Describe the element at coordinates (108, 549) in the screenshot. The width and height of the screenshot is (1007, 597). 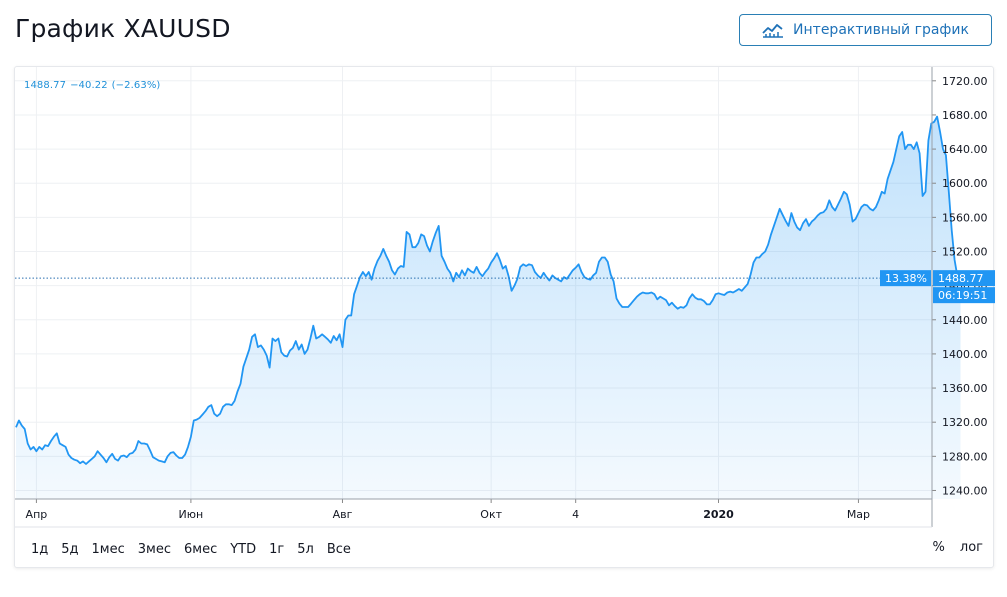
I see `range-1m-button: 1мес` at that location.